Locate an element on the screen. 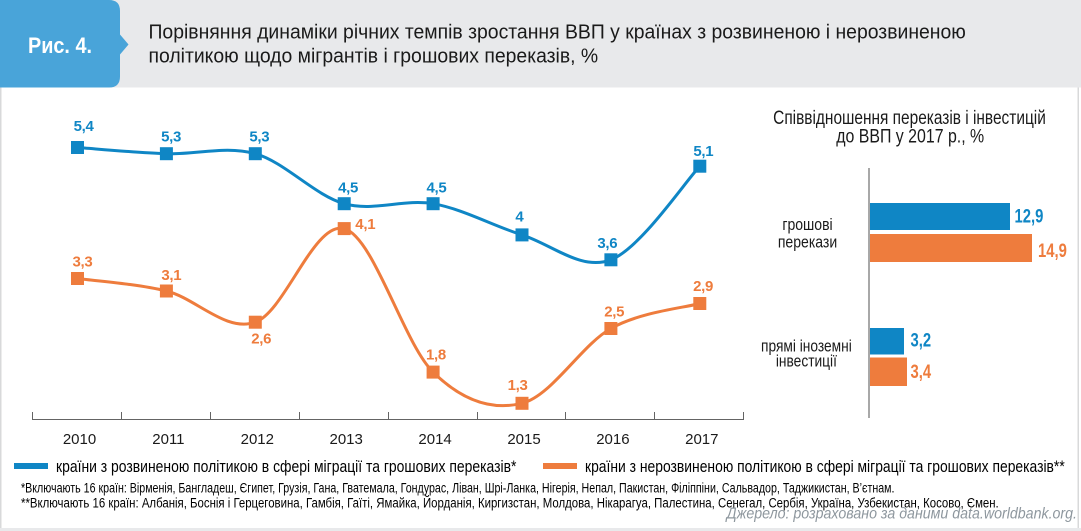  svg-text: 2015 is located at coordinates (523, 439).